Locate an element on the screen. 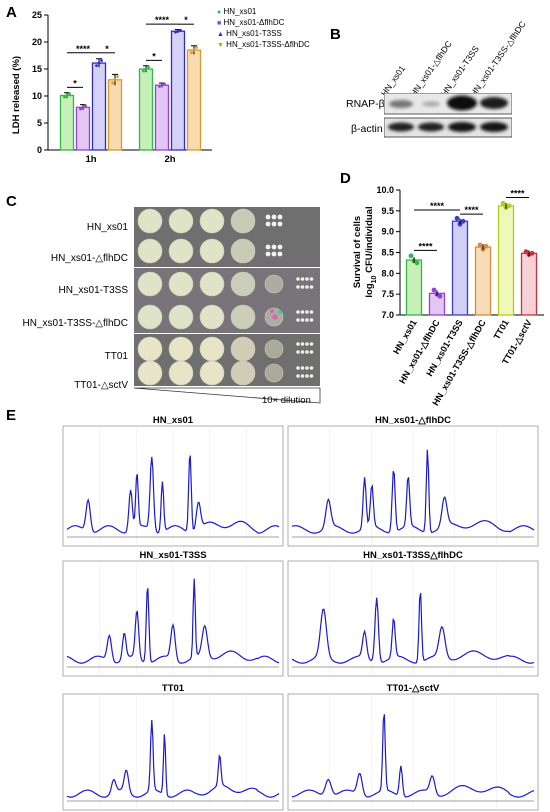 This screenshot has height=812, width=550. legend-triangle-down-marker: ▼ is located at coordinates (220, 45).